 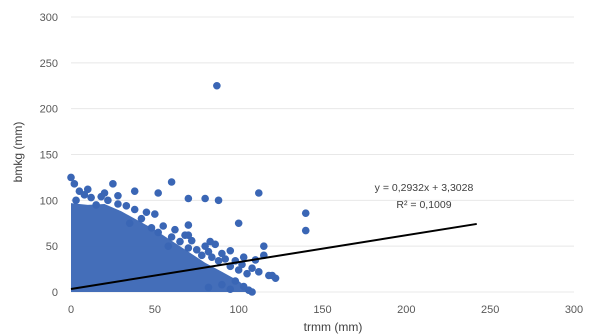 What do you see at coordinates (49, 18) in the screenshot?
I see `y-tick-label: 300` at bounding box center [49, 18].